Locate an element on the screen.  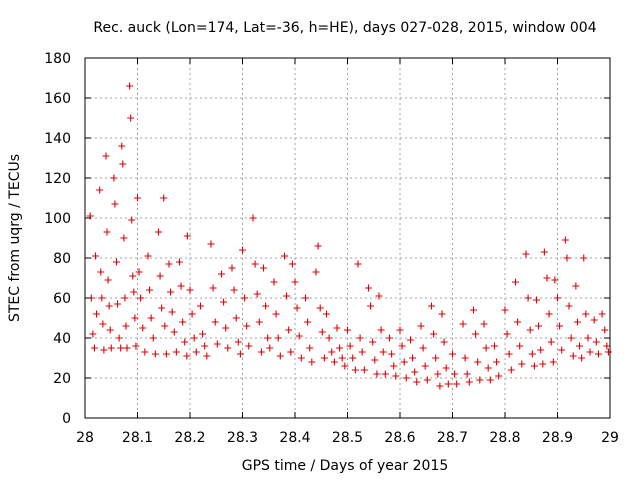
y-tick-label: 140 is located at coordinates (57, 139).